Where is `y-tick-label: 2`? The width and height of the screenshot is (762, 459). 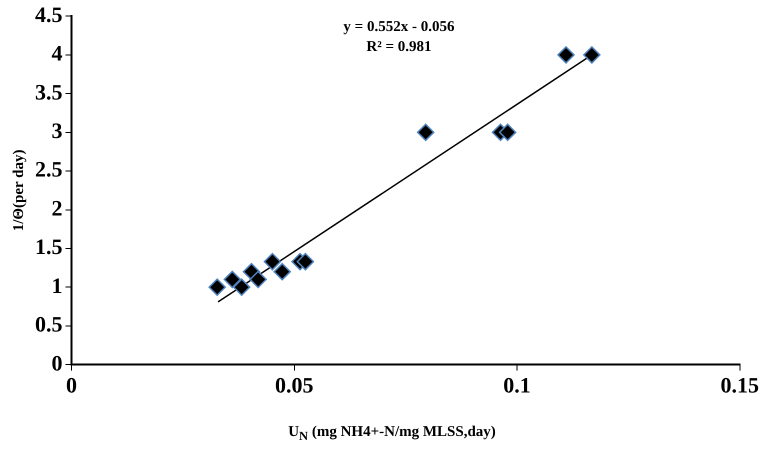 y-tick-label: 2 is located at coordinates (57, 207).